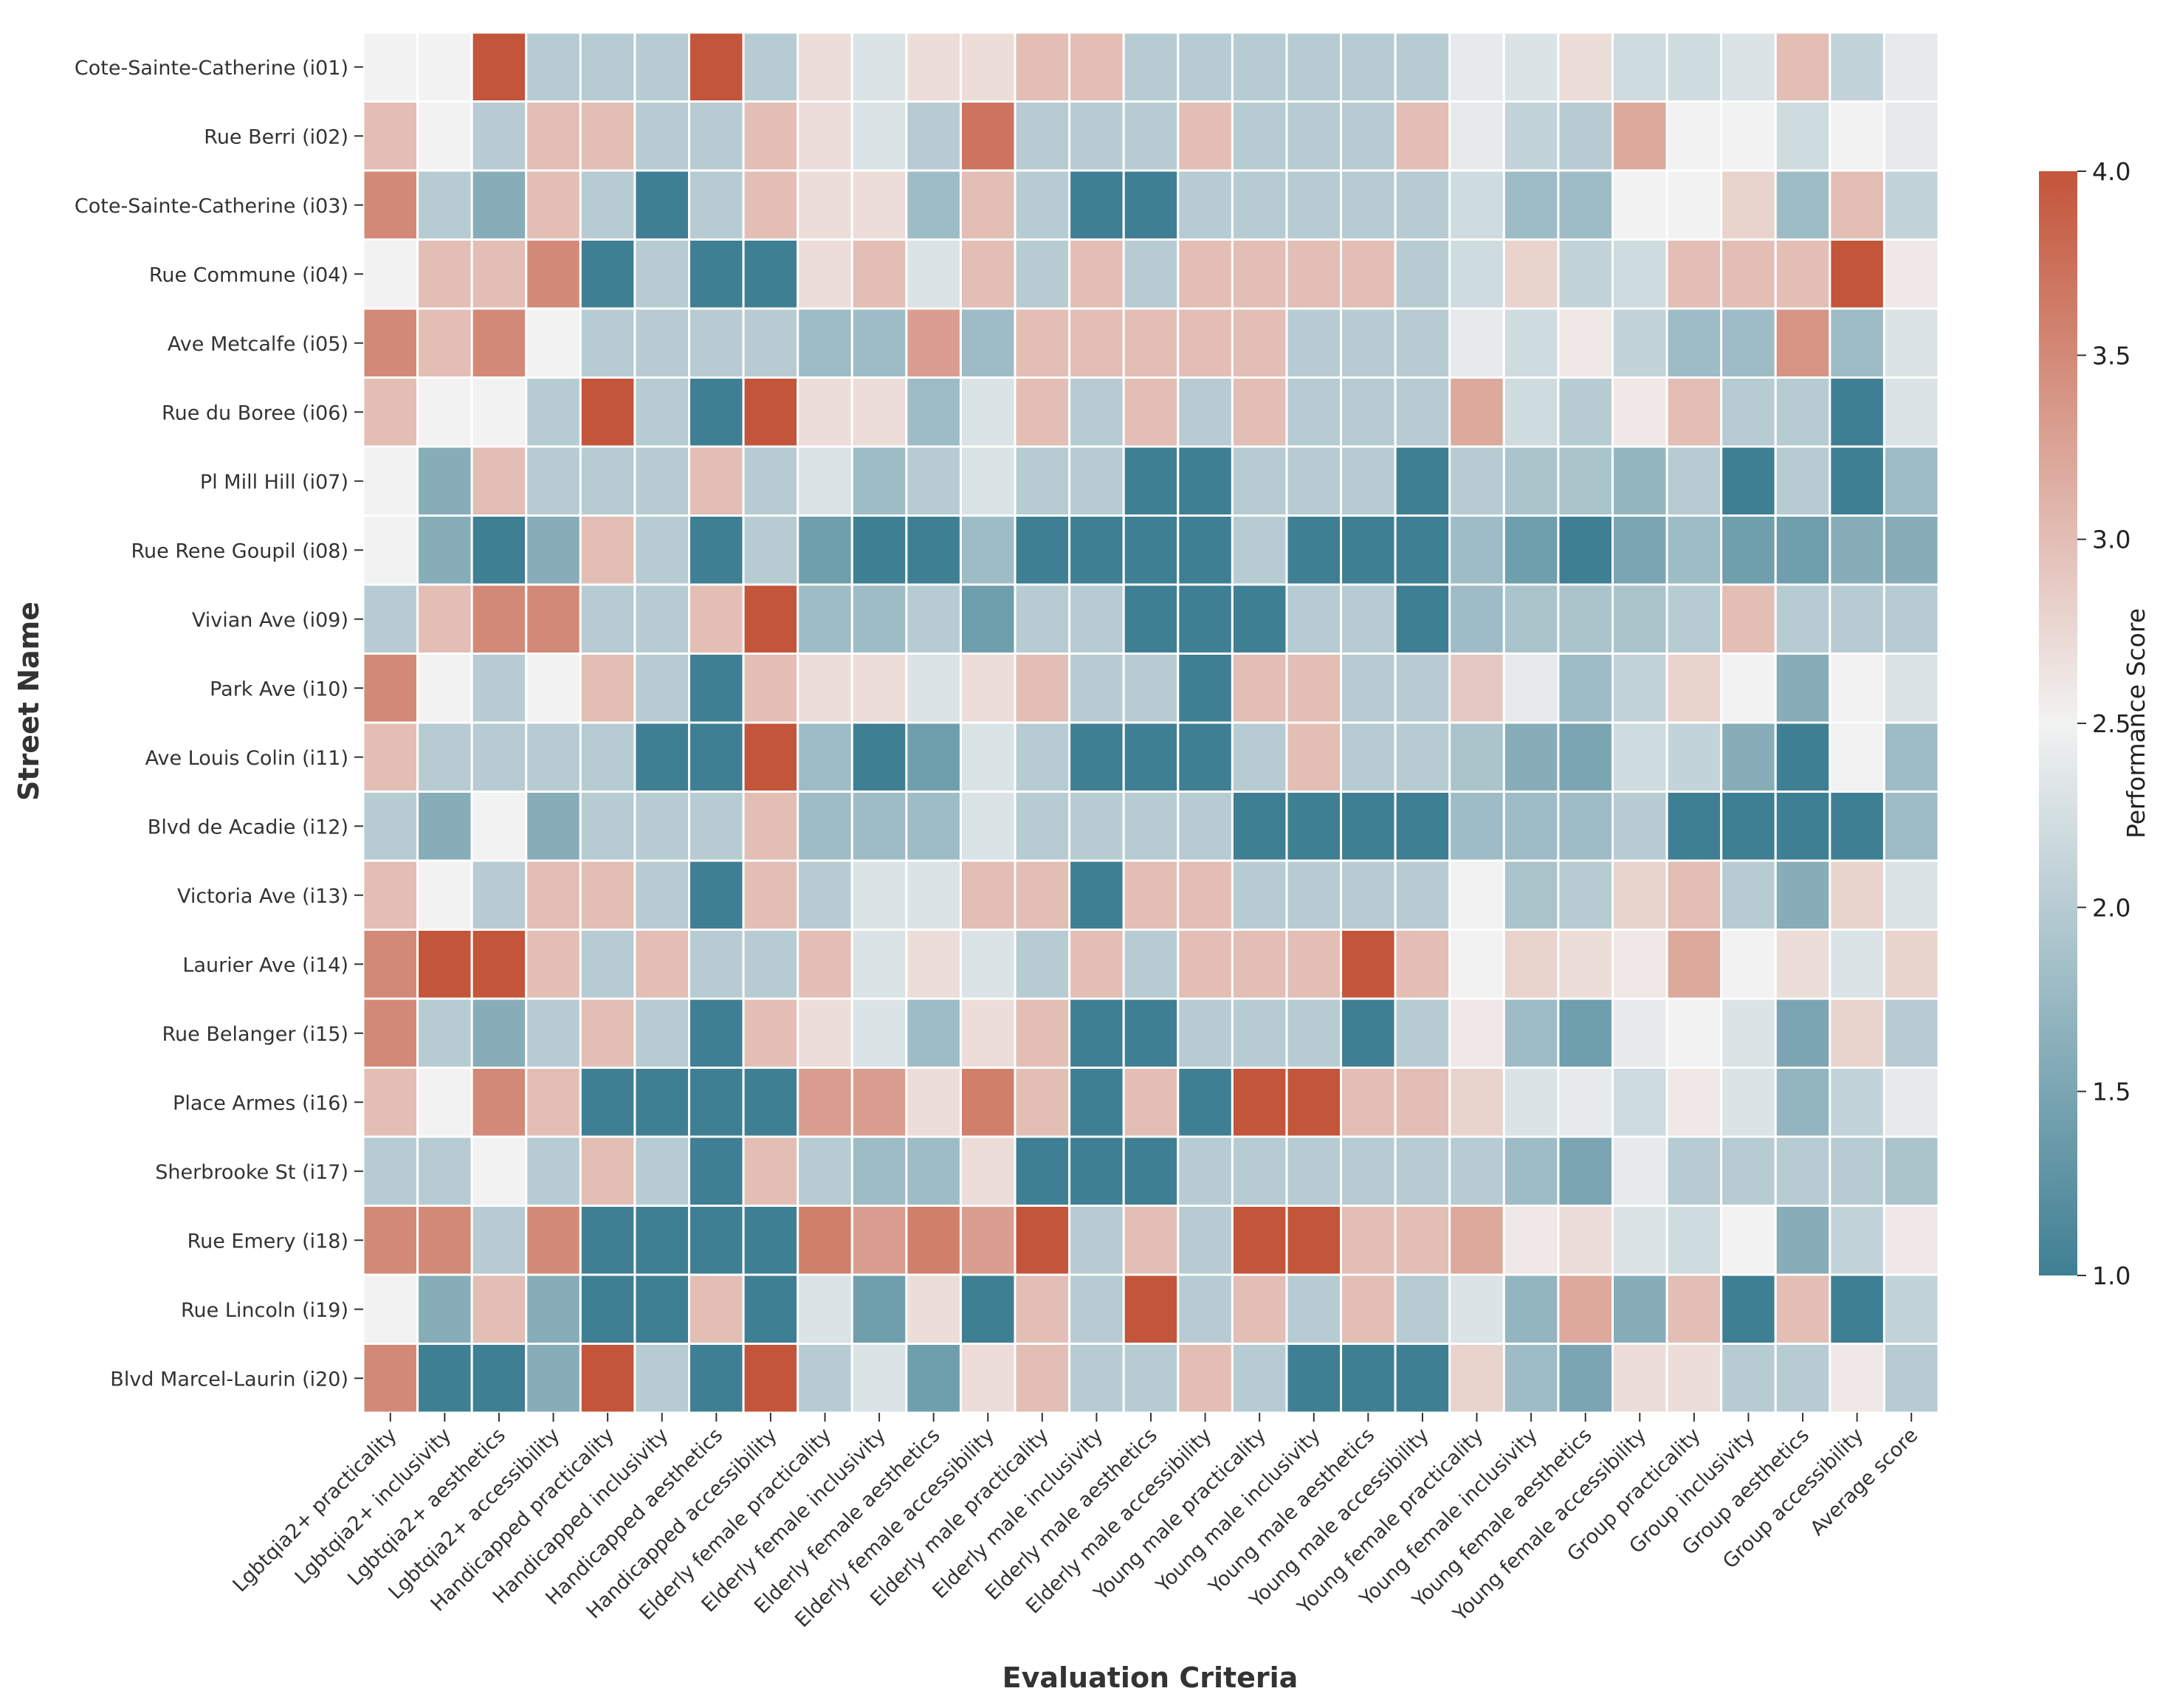 This screenshot has height=1708, width=2160. Describe the element at coordinates (2111, 355) in the screenshot. I see `colorbar-tick-label: 3.5` at that location.